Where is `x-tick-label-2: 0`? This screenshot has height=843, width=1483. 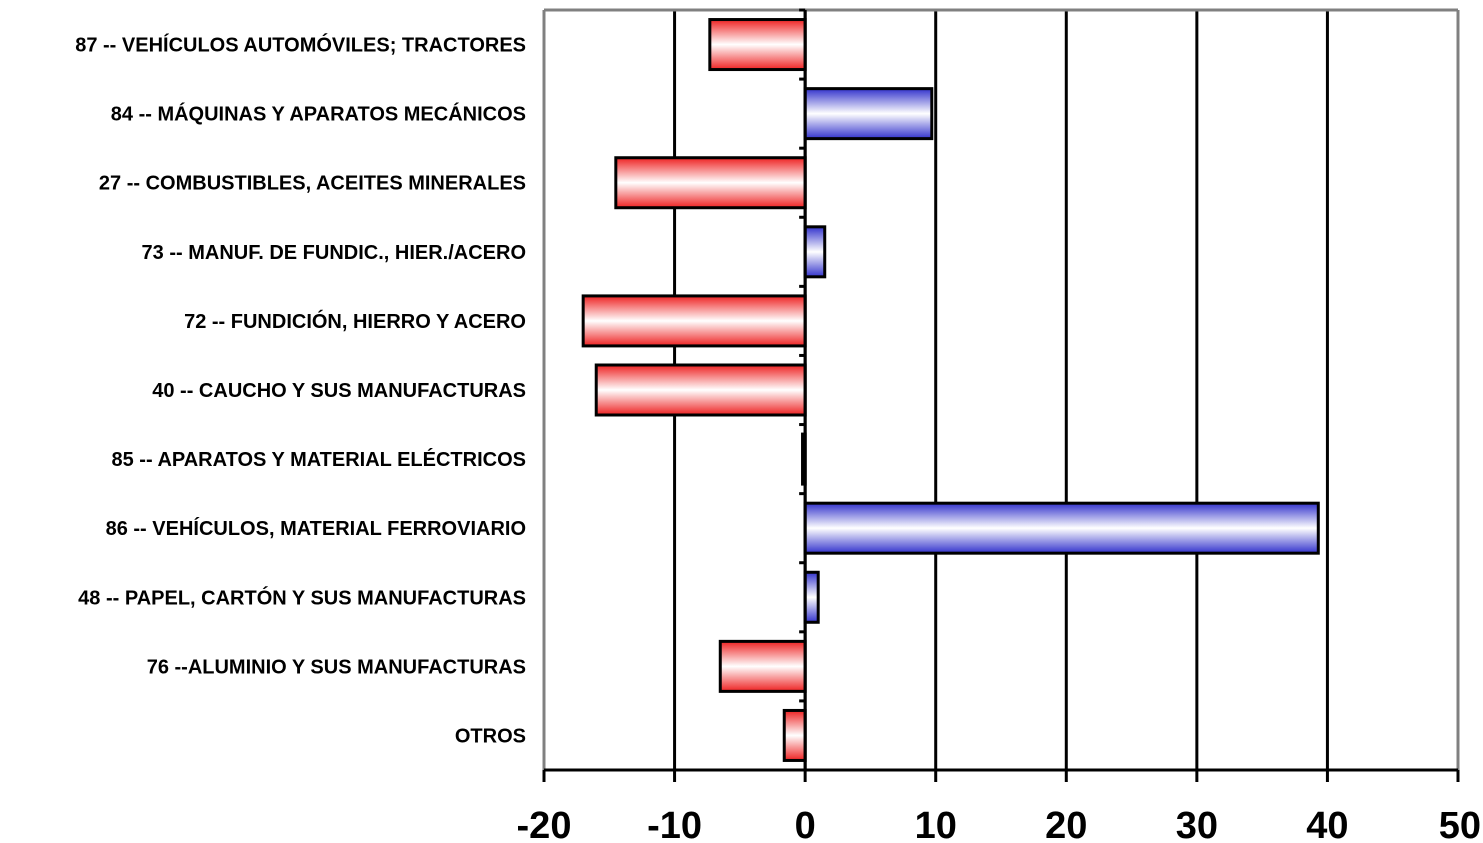
x-tick-label-2: 0 is located at coordinates (805, 824).